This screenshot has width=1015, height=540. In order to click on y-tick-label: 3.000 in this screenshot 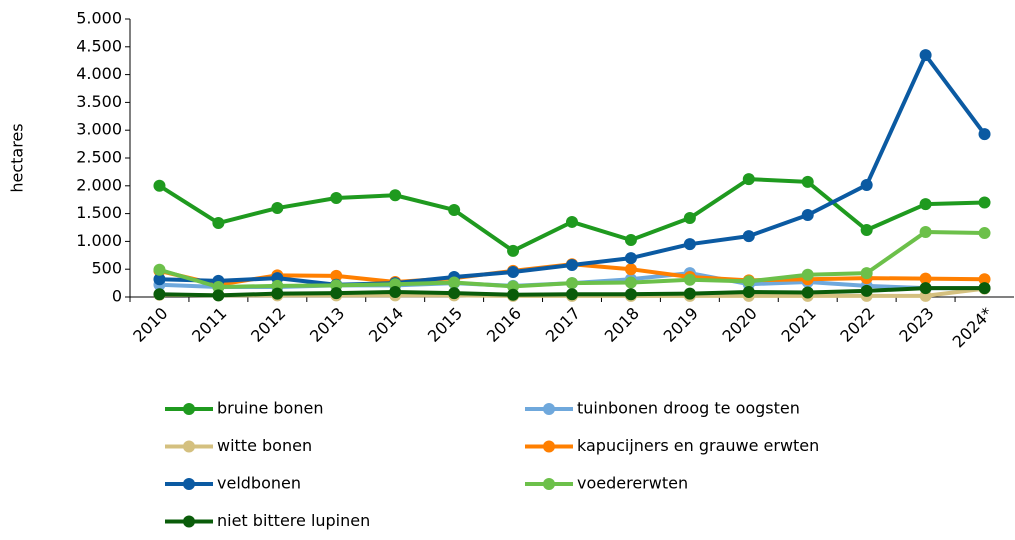, I will do `click(99, 129)`.